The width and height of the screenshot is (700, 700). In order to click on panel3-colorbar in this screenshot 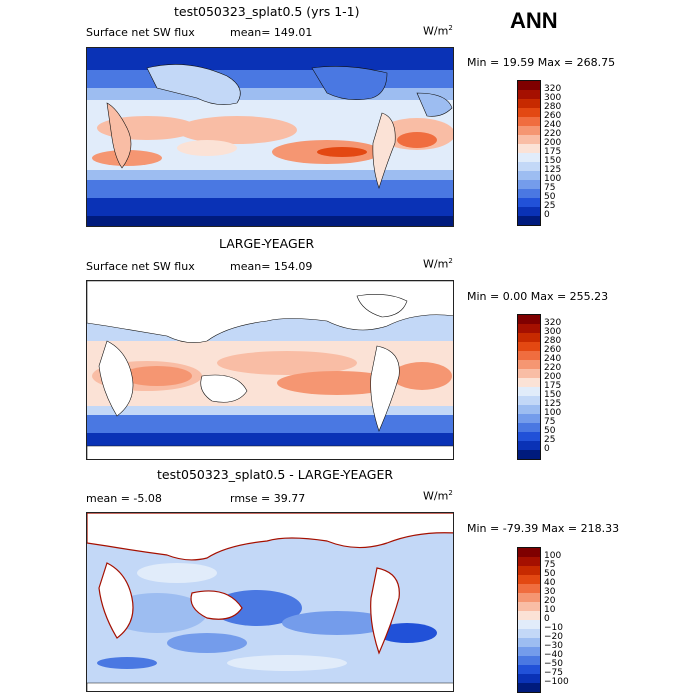, I will do `click(529, 620)`.